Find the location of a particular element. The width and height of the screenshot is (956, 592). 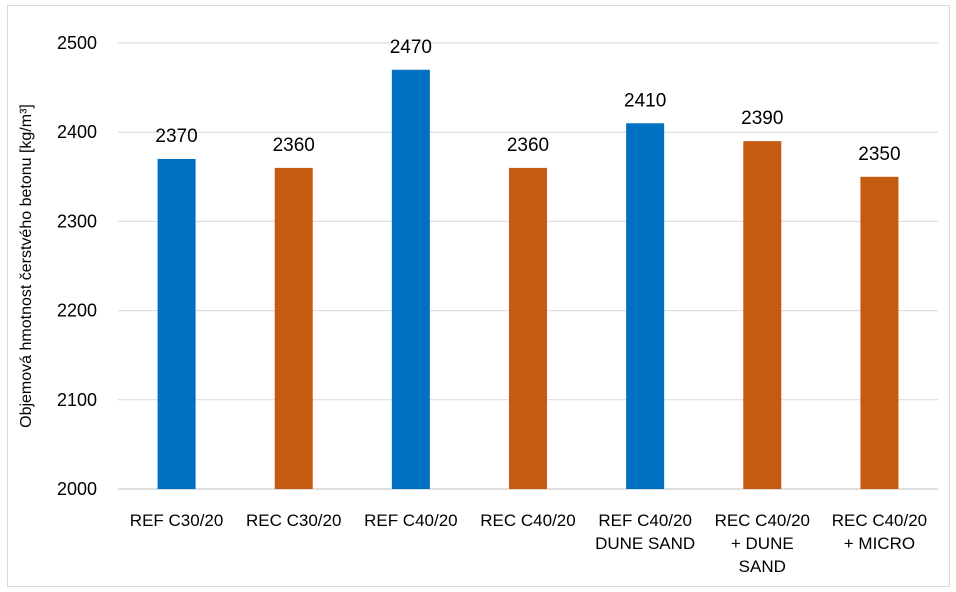

y-tick-label: 2500 is located at coordinates (77, 43).